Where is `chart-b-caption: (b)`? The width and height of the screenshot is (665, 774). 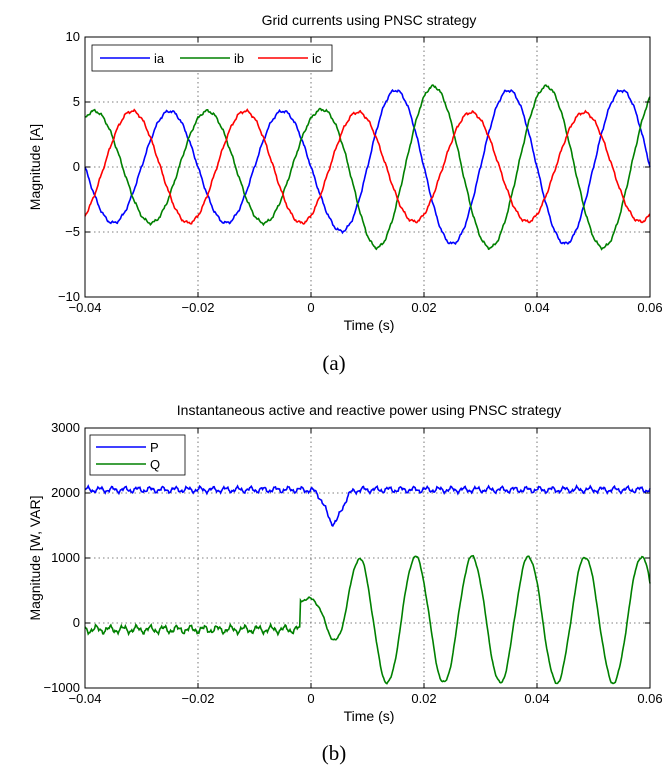
chart-b-caption: (b) is located at coordinates (334, 753).